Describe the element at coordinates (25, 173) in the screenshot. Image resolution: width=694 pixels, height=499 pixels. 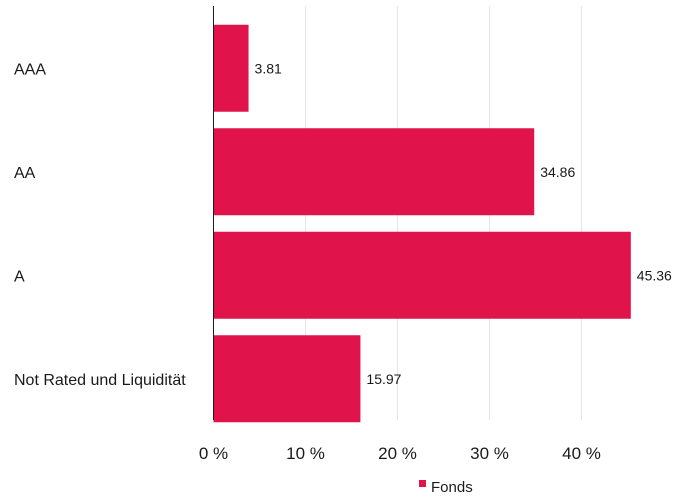
I see `category-label: AA` at that location.